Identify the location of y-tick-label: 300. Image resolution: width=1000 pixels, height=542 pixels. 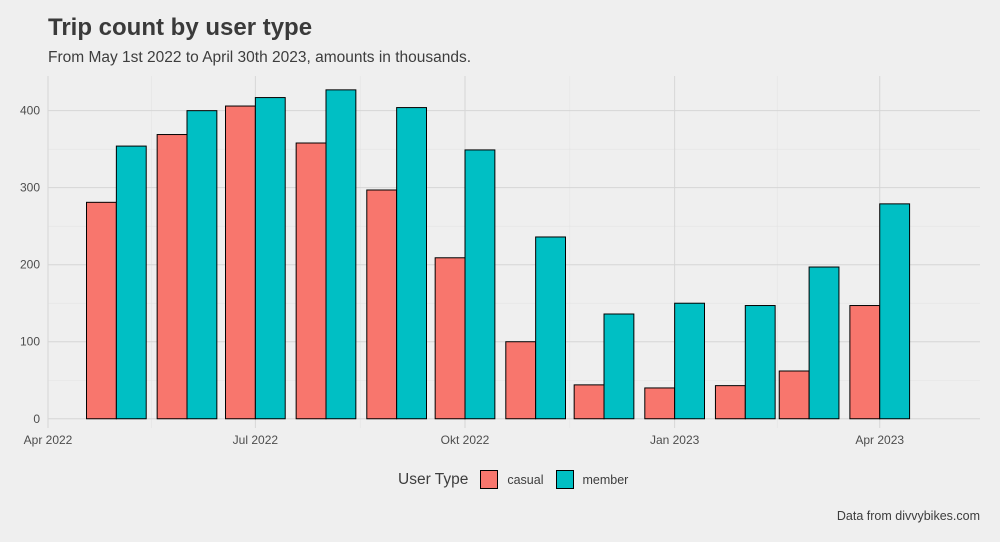
(30, 188).